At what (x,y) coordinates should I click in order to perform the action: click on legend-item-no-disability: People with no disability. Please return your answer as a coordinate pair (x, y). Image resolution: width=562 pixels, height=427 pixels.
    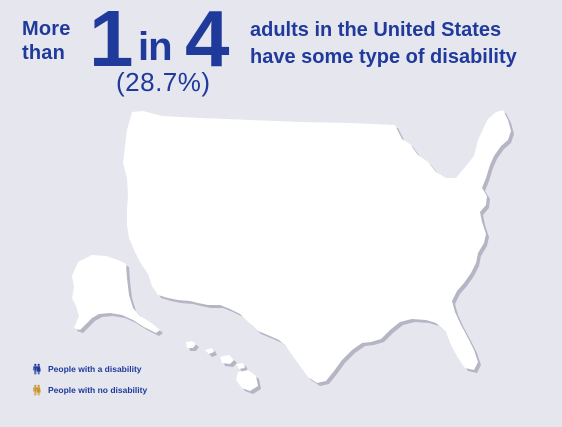
    Looking at the image, I should click on (88, 390).